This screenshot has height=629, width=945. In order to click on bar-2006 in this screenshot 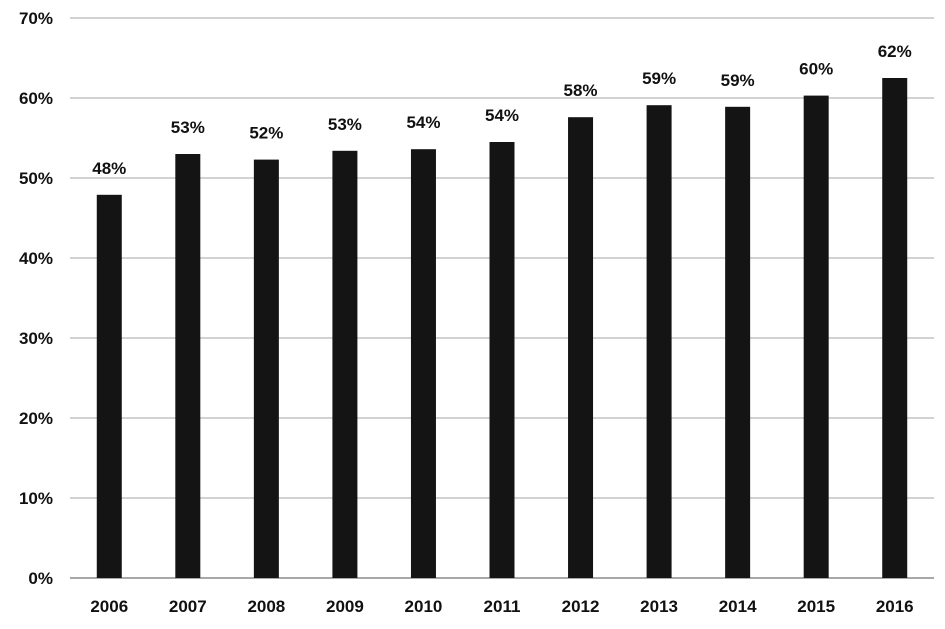, I will do `click(109, 386)`.